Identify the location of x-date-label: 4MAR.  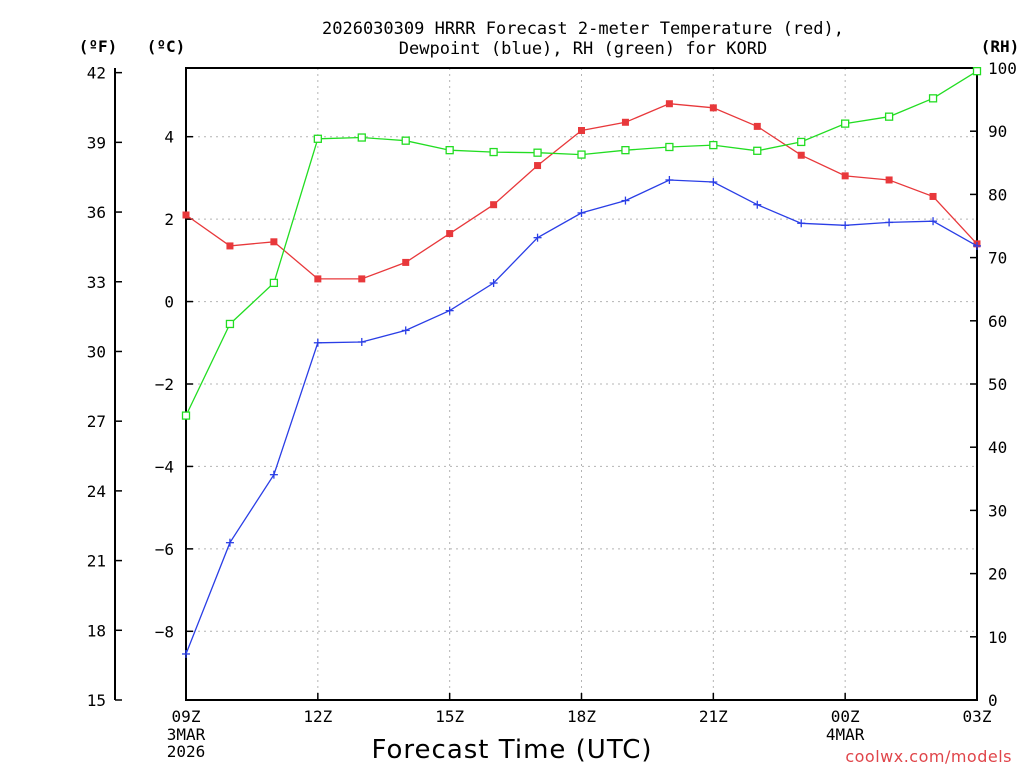
(845, 734).